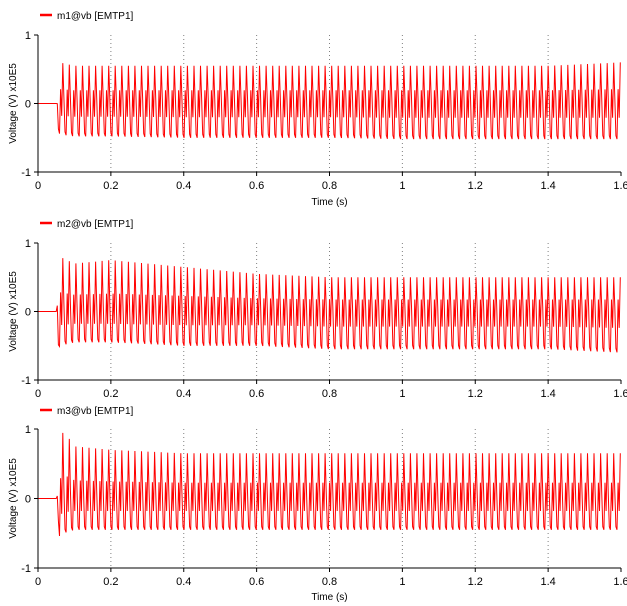 The width and height of the screenshot is (627, 606). I want to click on legend: m1@vb [EMTP1], so click(87, 16).